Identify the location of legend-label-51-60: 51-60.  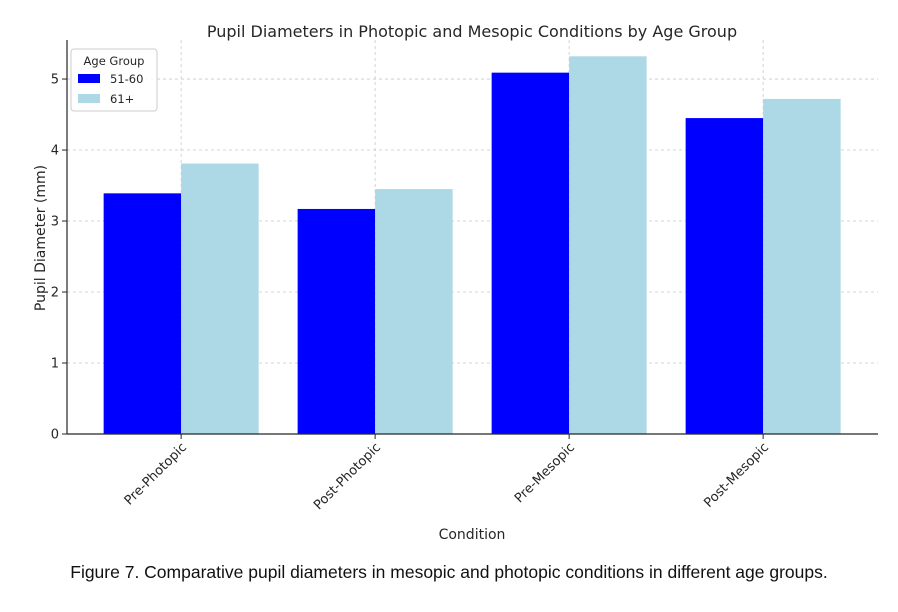
(126, 79).